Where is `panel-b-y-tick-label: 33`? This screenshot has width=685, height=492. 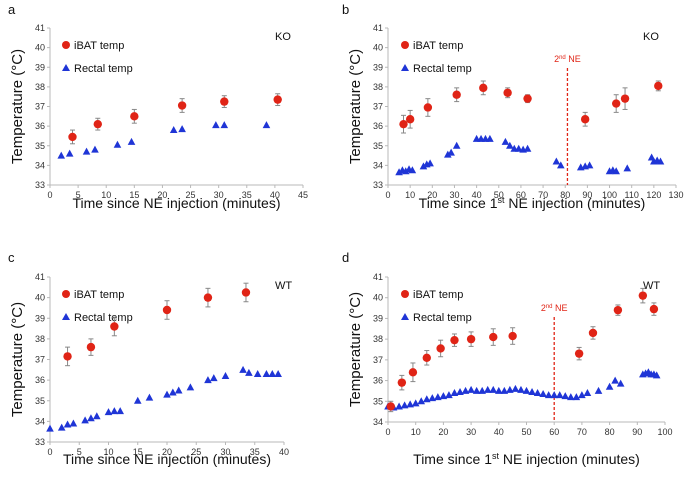 panel-b-y-tick-label: 33 is located at coordinates (378, 185).